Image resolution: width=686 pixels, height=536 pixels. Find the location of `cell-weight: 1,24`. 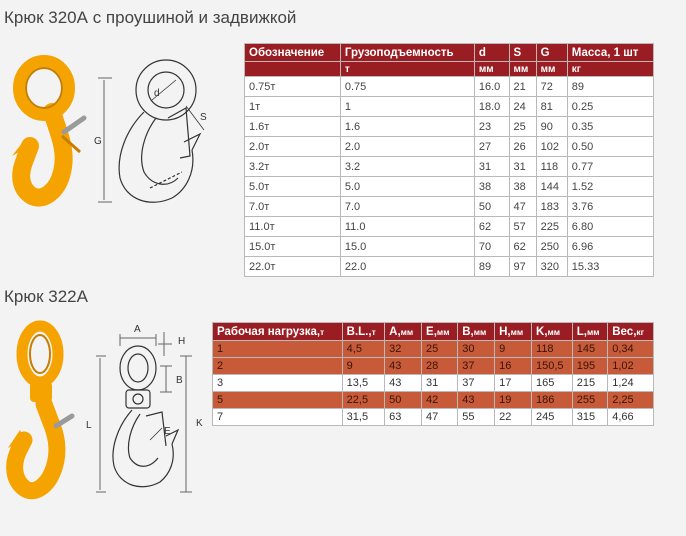

cell-weight: 1,24 is located at coordinates (630, 383).